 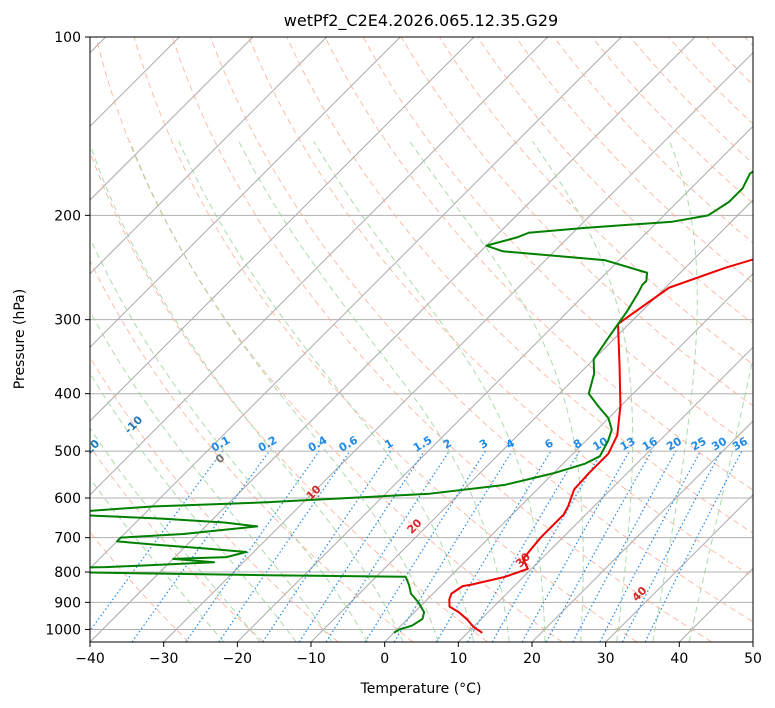 What do you see at coordinates (67, 216) in the screenshot?
I see `y-tick-label: 200` at bounding box center [67, 216].